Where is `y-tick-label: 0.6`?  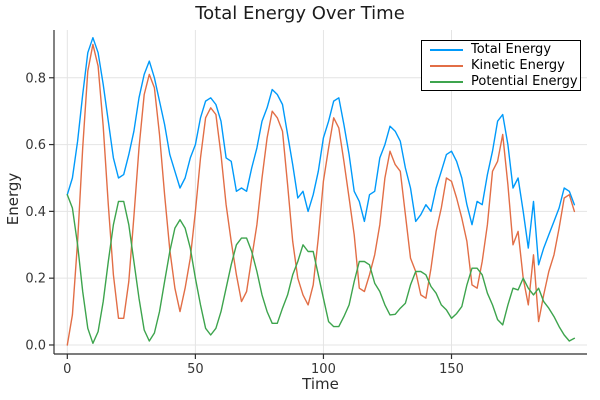 y-tick-label: 0.6 is located at coordinates (35, 145).